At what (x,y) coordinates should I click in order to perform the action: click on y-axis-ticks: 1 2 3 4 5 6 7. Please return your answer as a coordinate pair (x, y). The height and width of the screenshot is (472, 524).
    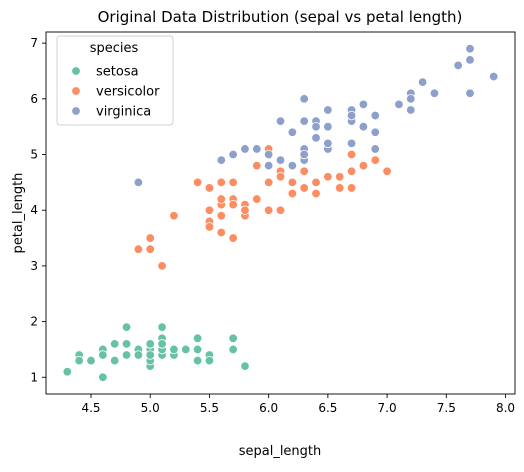
    Looking at the image, I should click on (38, 210).